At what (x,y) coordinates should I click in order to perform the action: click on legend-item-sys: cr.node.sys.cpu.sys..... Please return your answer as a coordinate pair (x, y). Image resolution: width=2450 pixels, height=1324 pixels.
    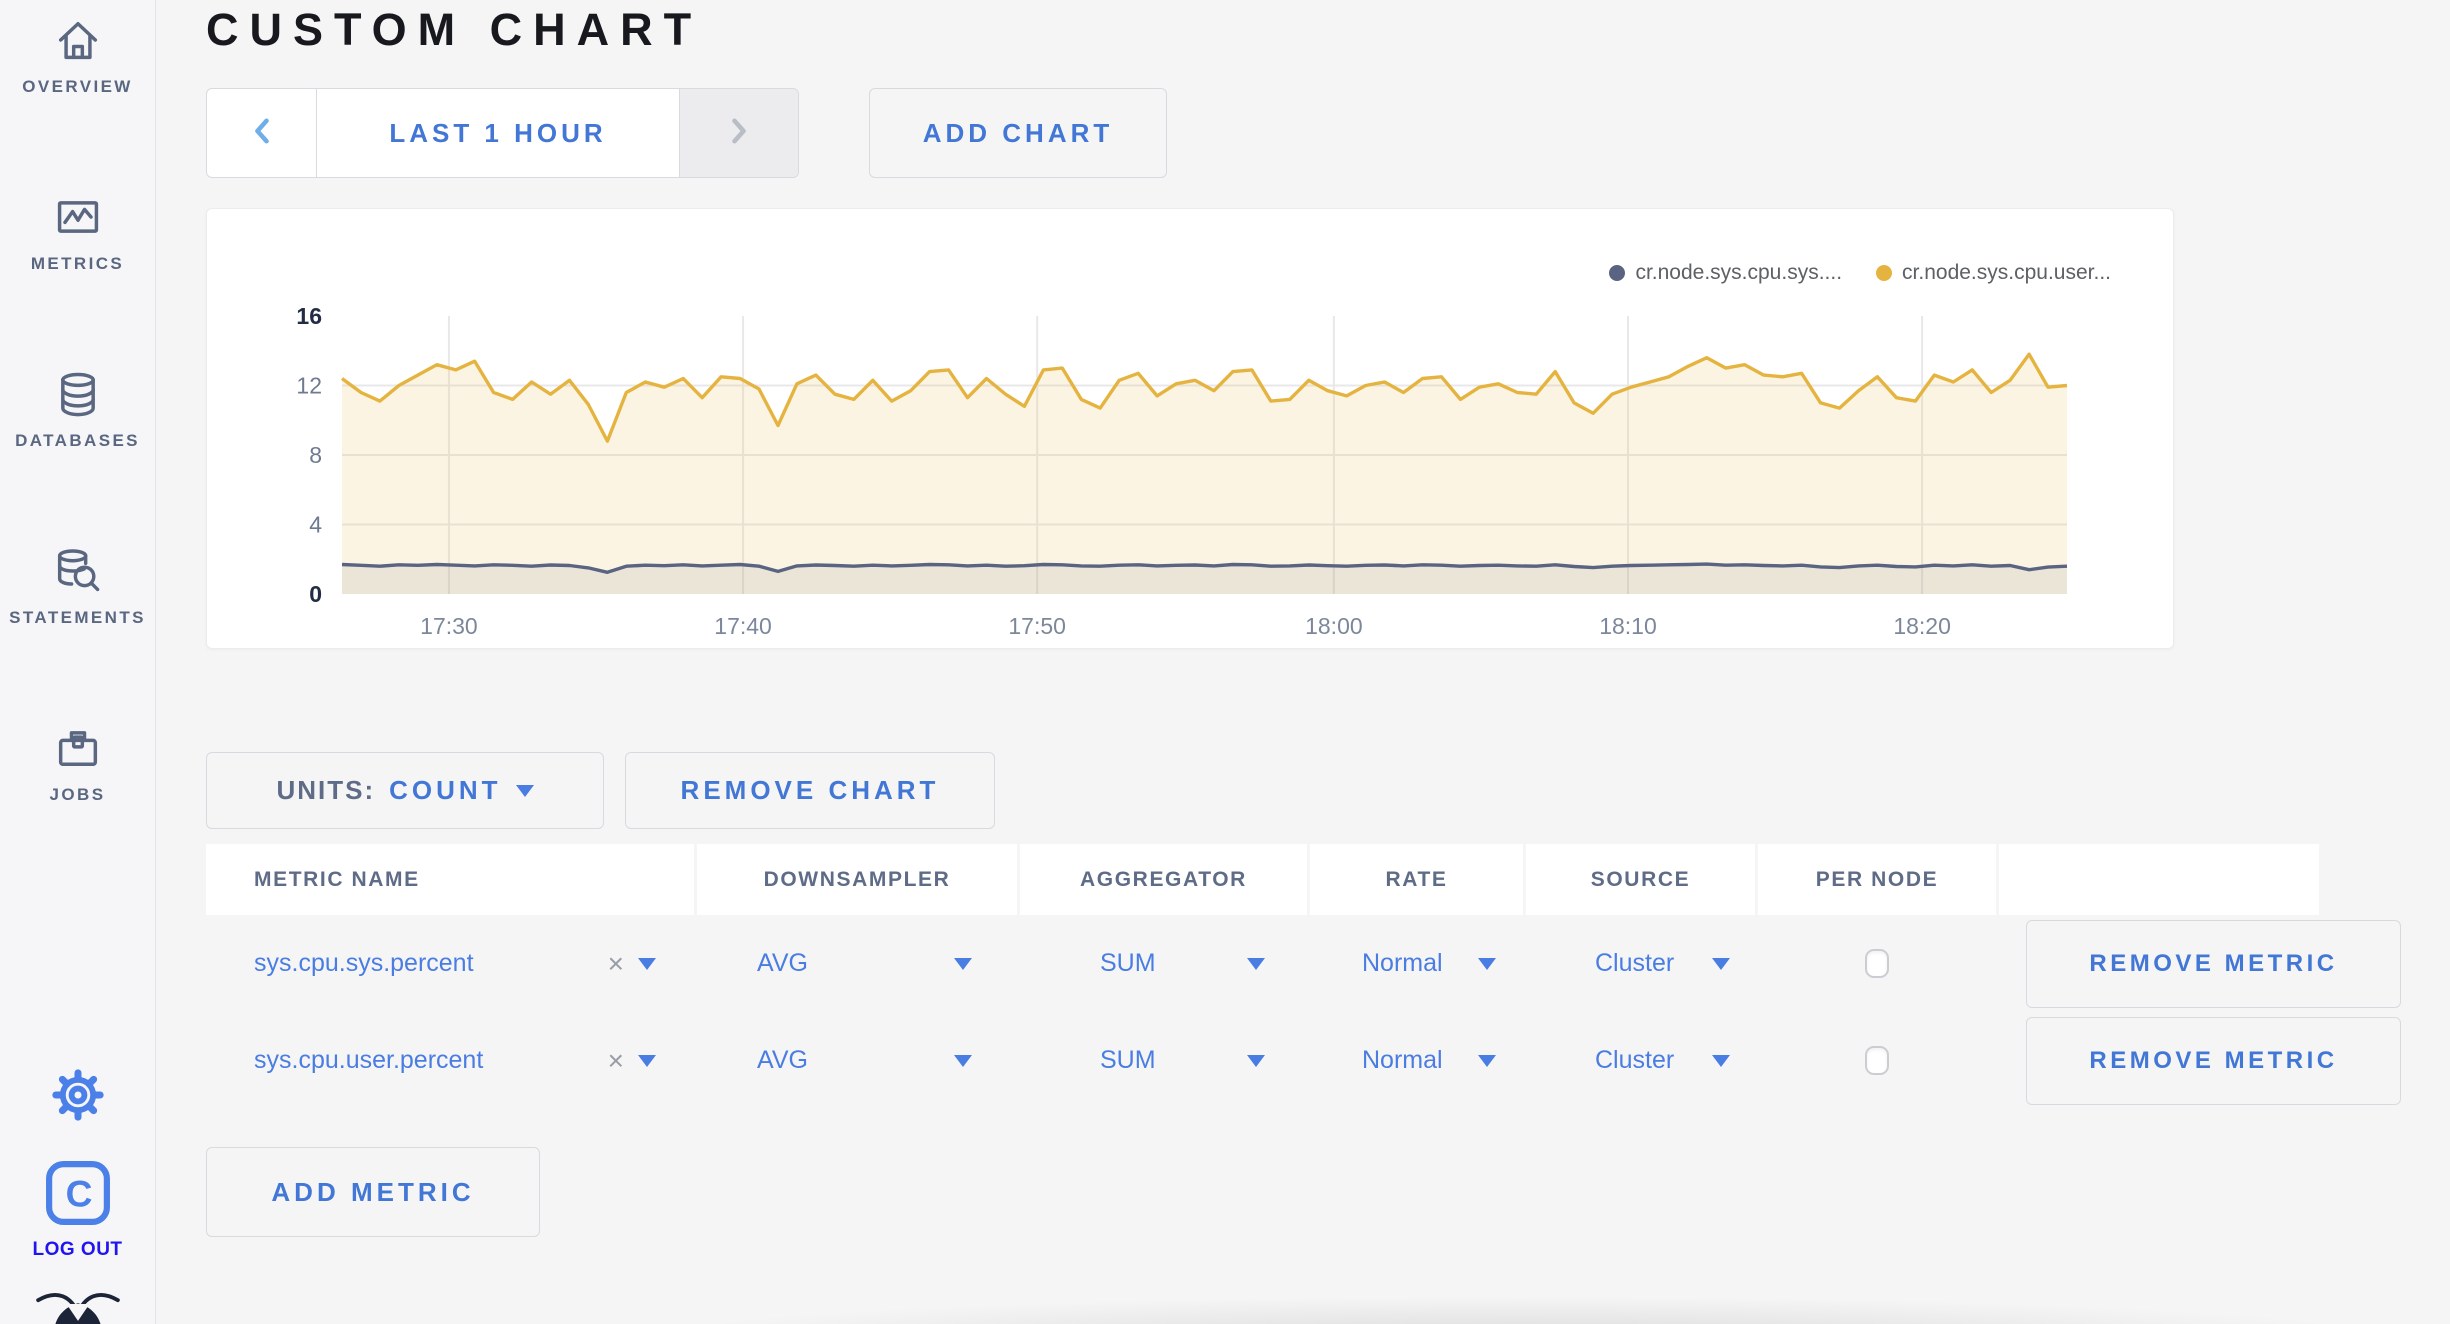
    Looking at the image, I should click on (1725, 273).